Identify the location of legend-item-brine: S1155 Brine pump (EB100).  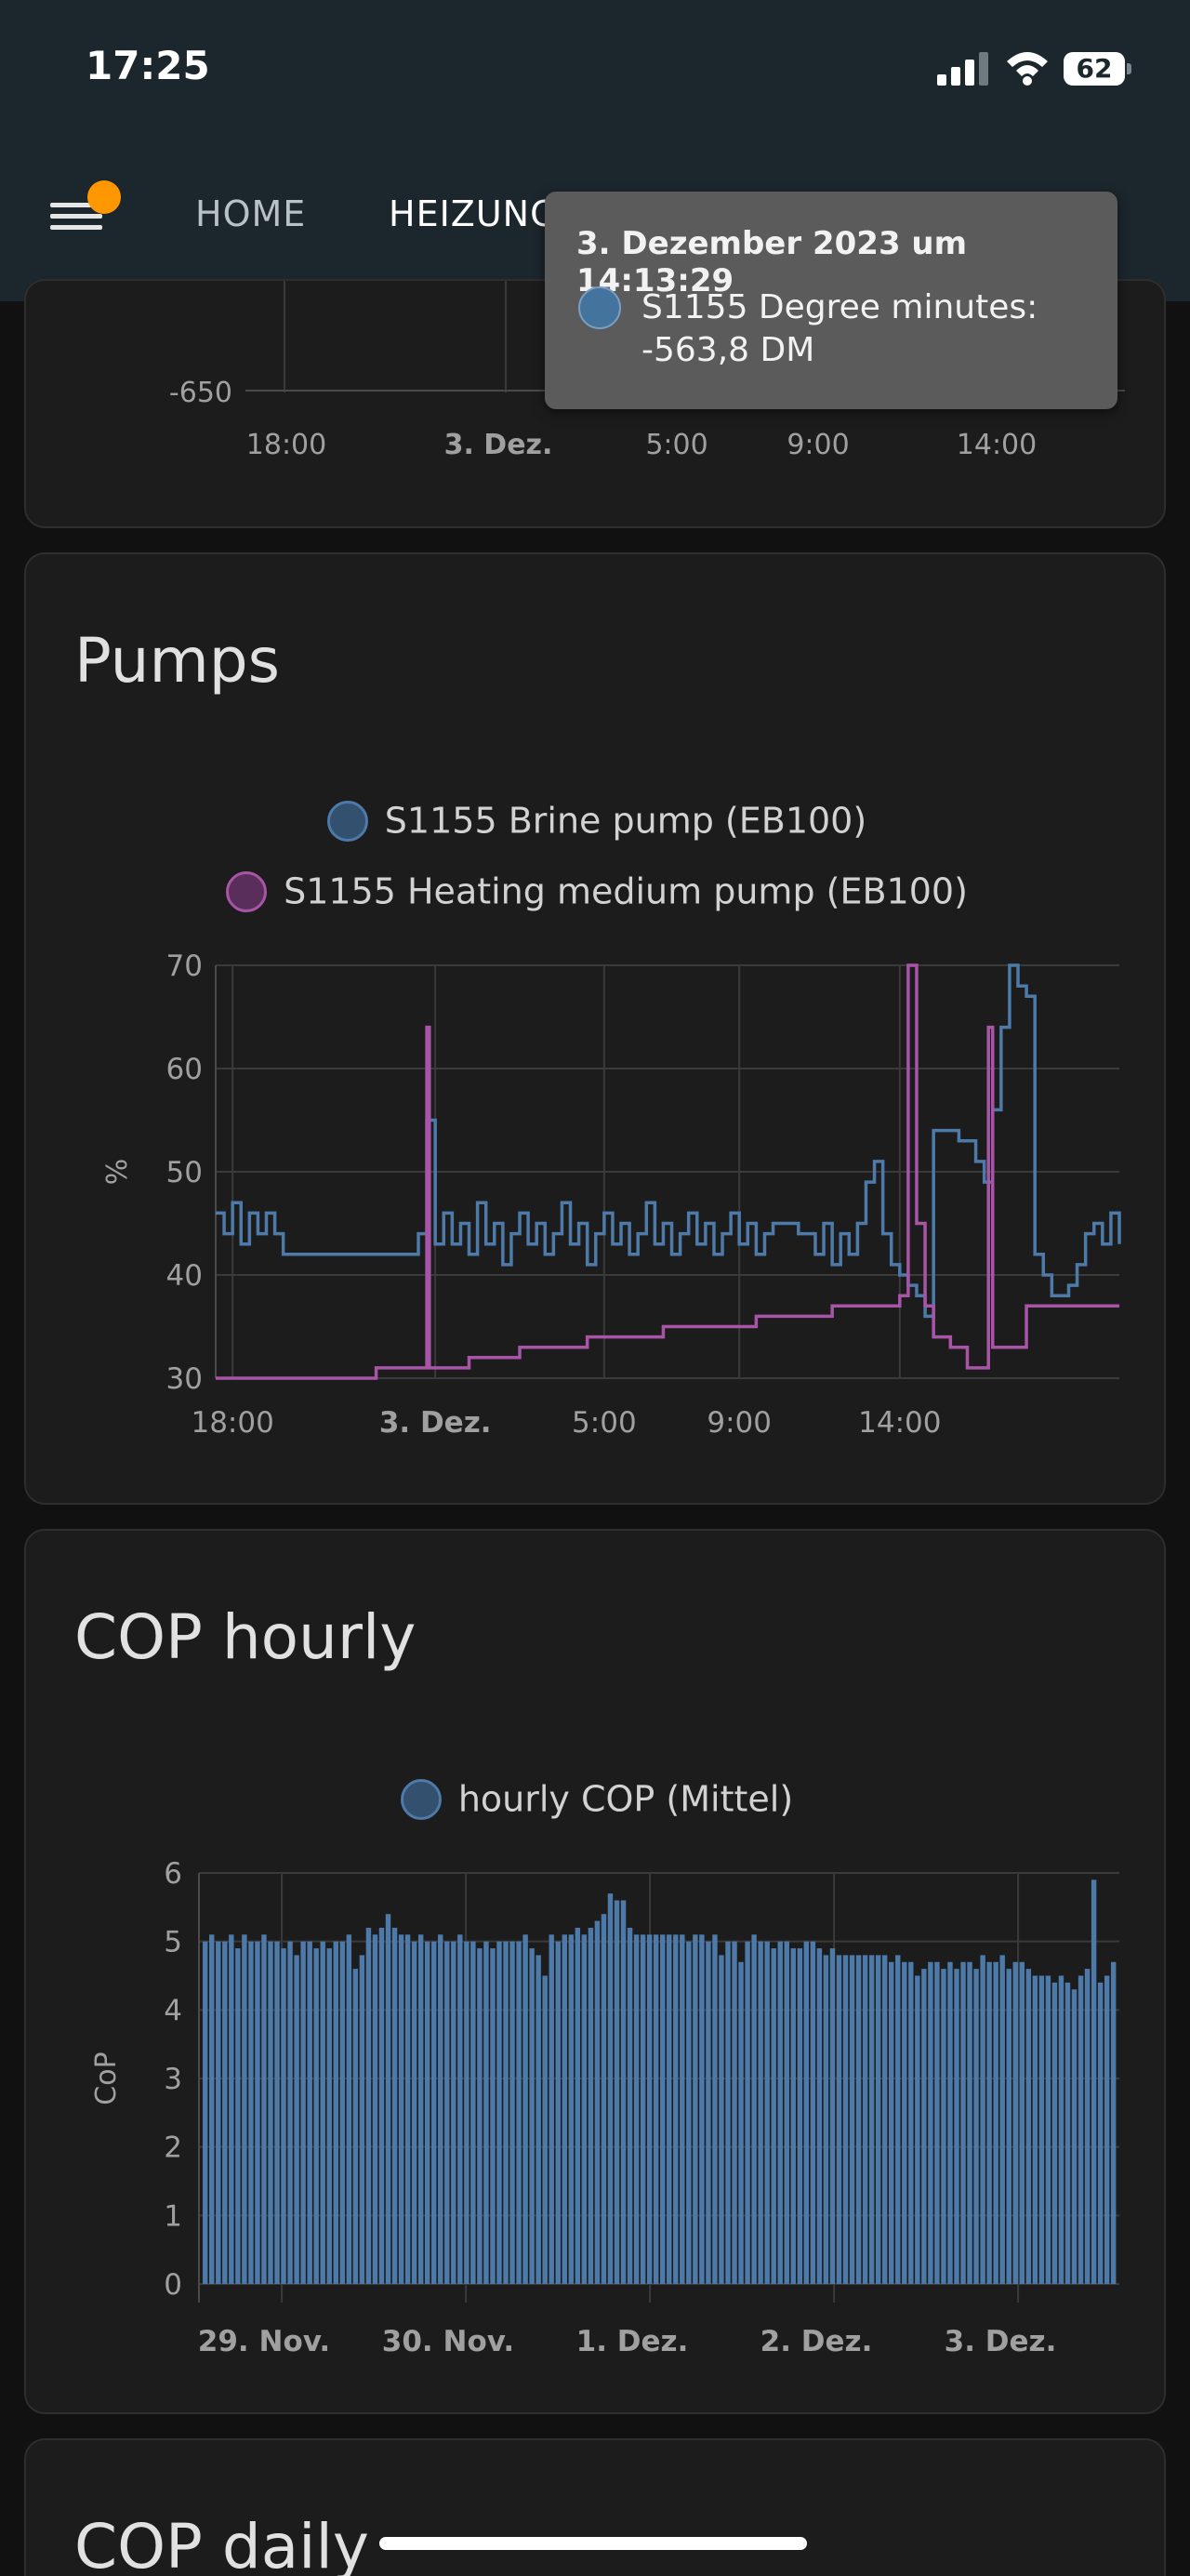
(595, 820).